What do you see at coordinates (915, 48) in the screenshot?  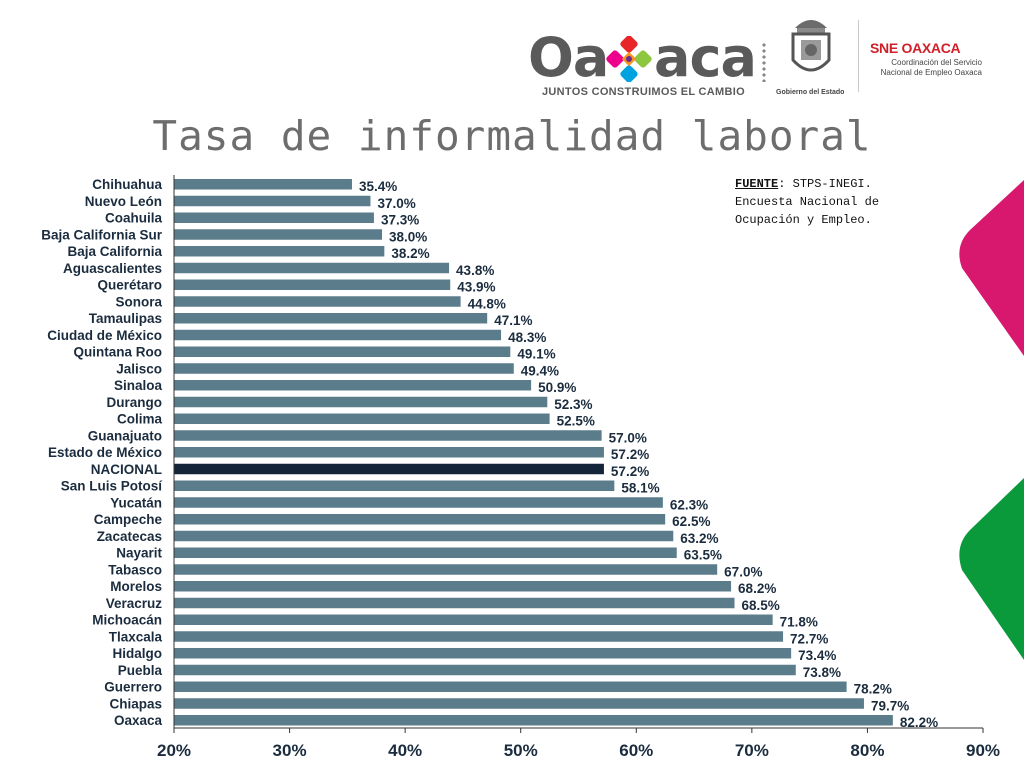 I see `sne-title: SNE OAXACA` at bounding box center [915, 48].